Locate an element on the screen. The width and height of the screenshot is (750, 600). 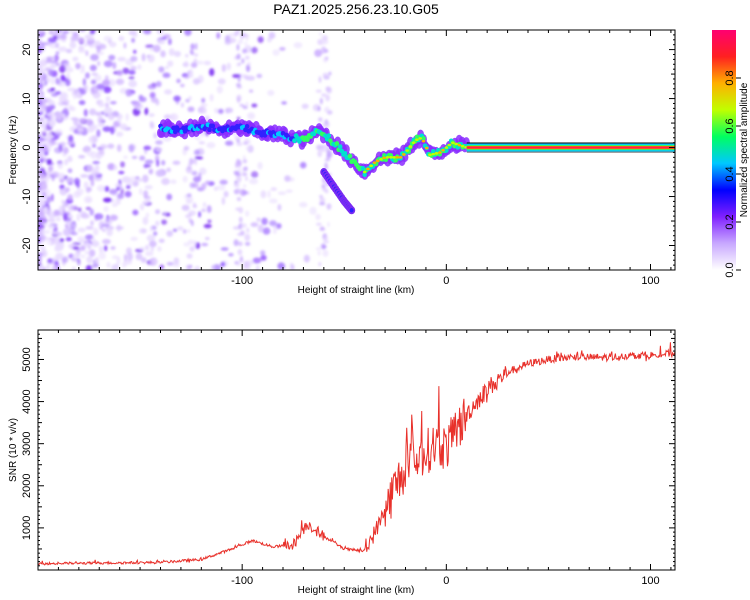
colorbar-tick-label: 0.6 is located at coordinates (730, 125).